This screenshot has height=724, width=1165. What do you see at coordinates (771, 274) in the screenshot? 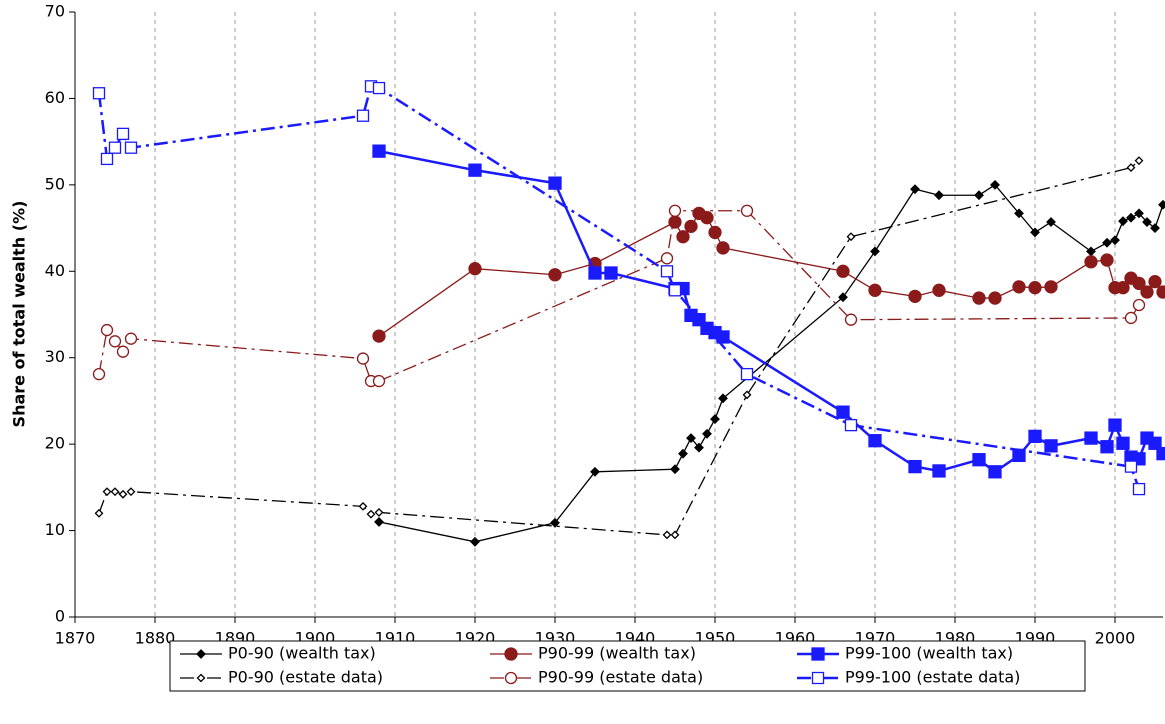
I see `series-line` at bounding box center [771, 274].